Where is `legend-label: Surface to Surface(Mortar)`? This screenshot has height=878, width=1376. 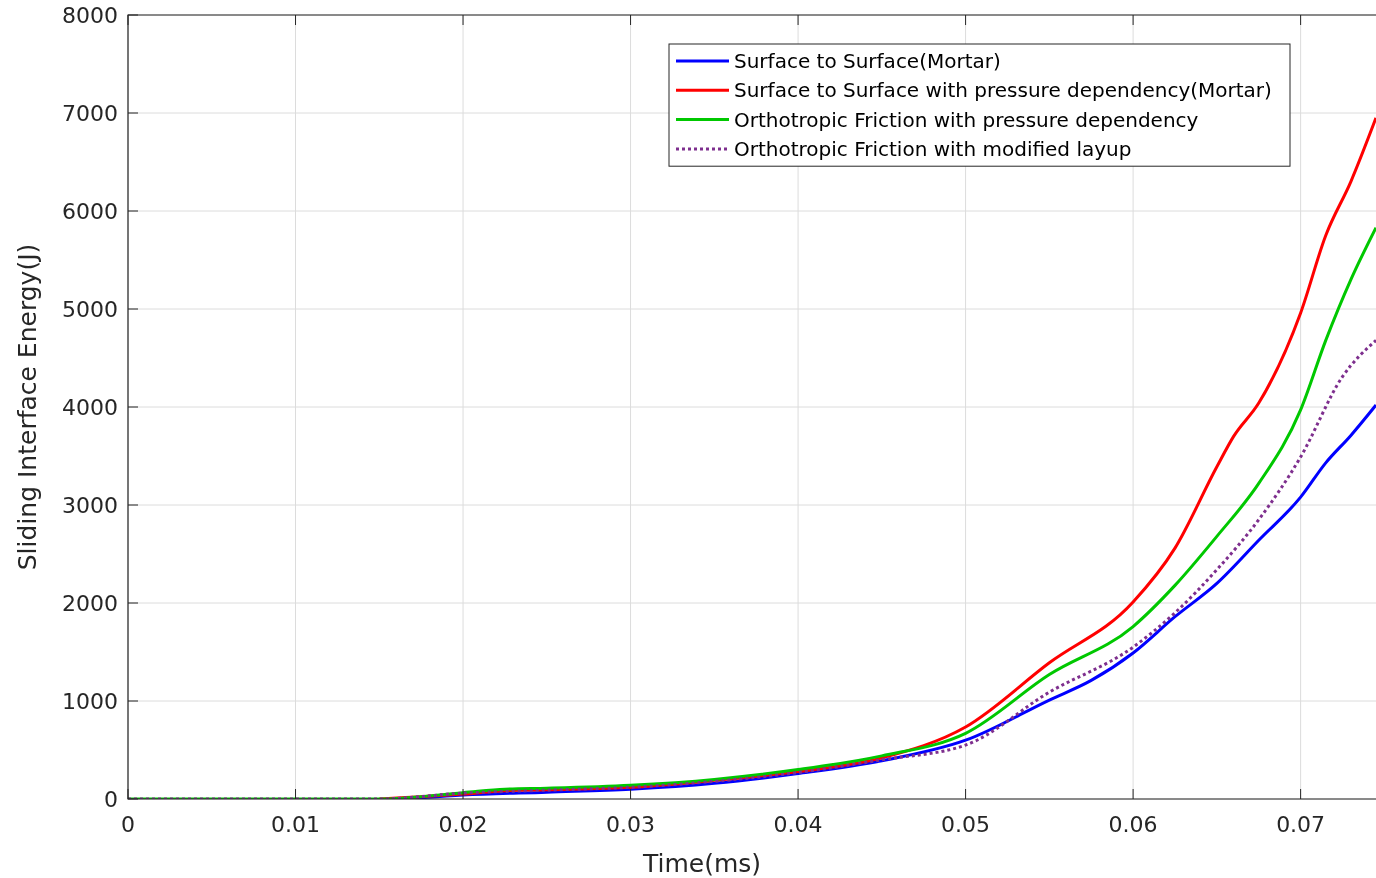
legend-label: Surface to Surface(Mortar) is located at coordinates (867, 61).